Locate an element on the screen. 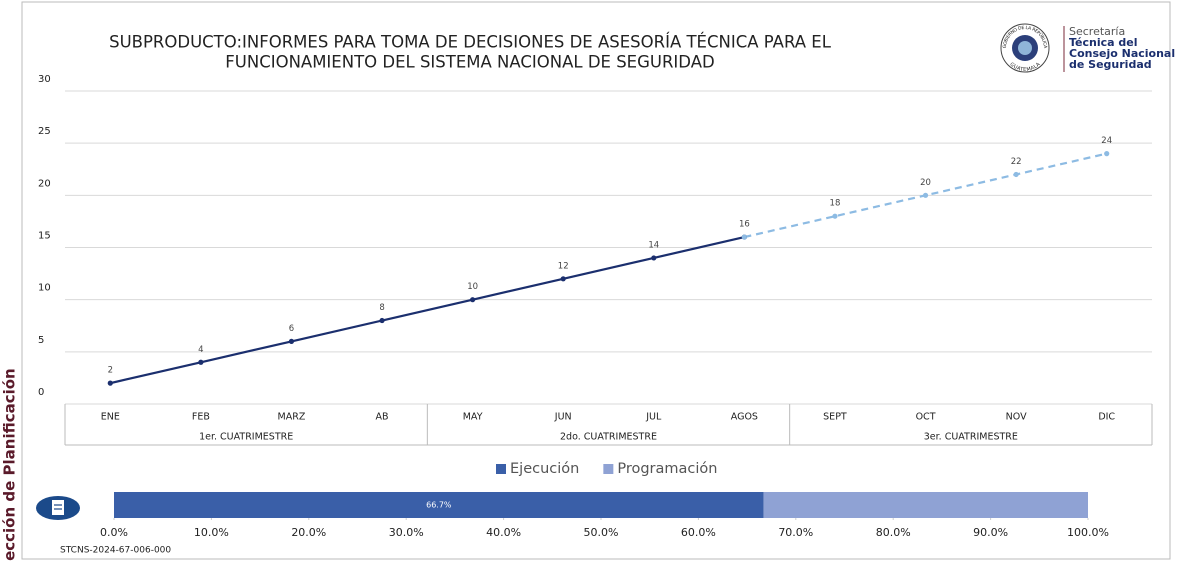  x-tick-label: ENE is located at coordinates (110, 417).